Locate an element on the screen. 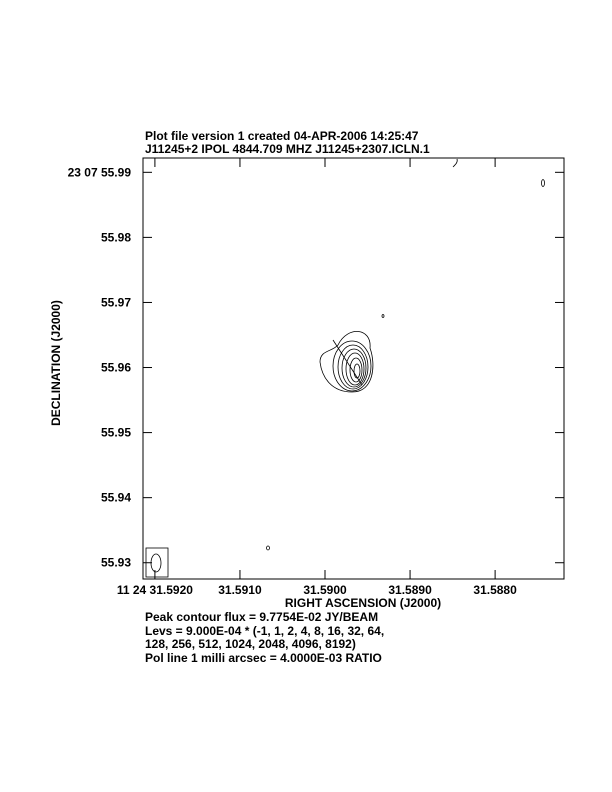 This screenshot has height=792, width=612. y-tick-label: 55.97 is located at coordinates (116, 302).